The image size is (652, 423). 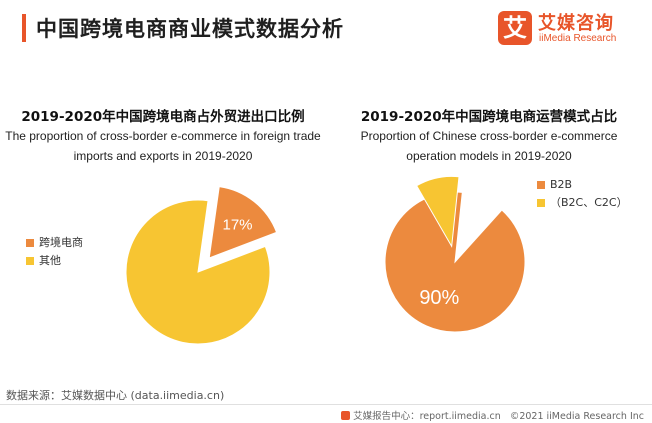 I want to click on report-center-link: 艾媒报告中心：report.iimedia.cn, so click(x=427, y=416).